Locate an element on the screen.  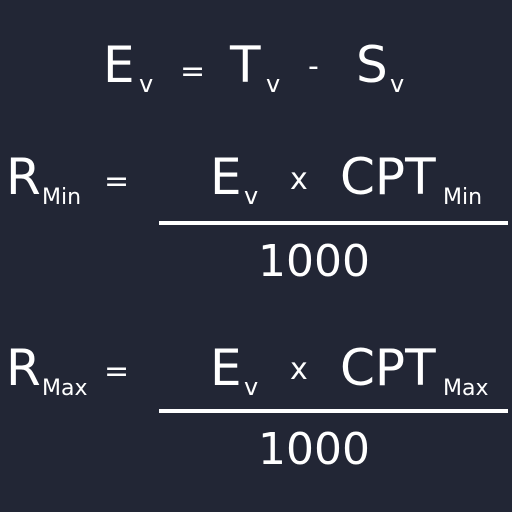
s-subscript: v is located at coordinates (397, 84).